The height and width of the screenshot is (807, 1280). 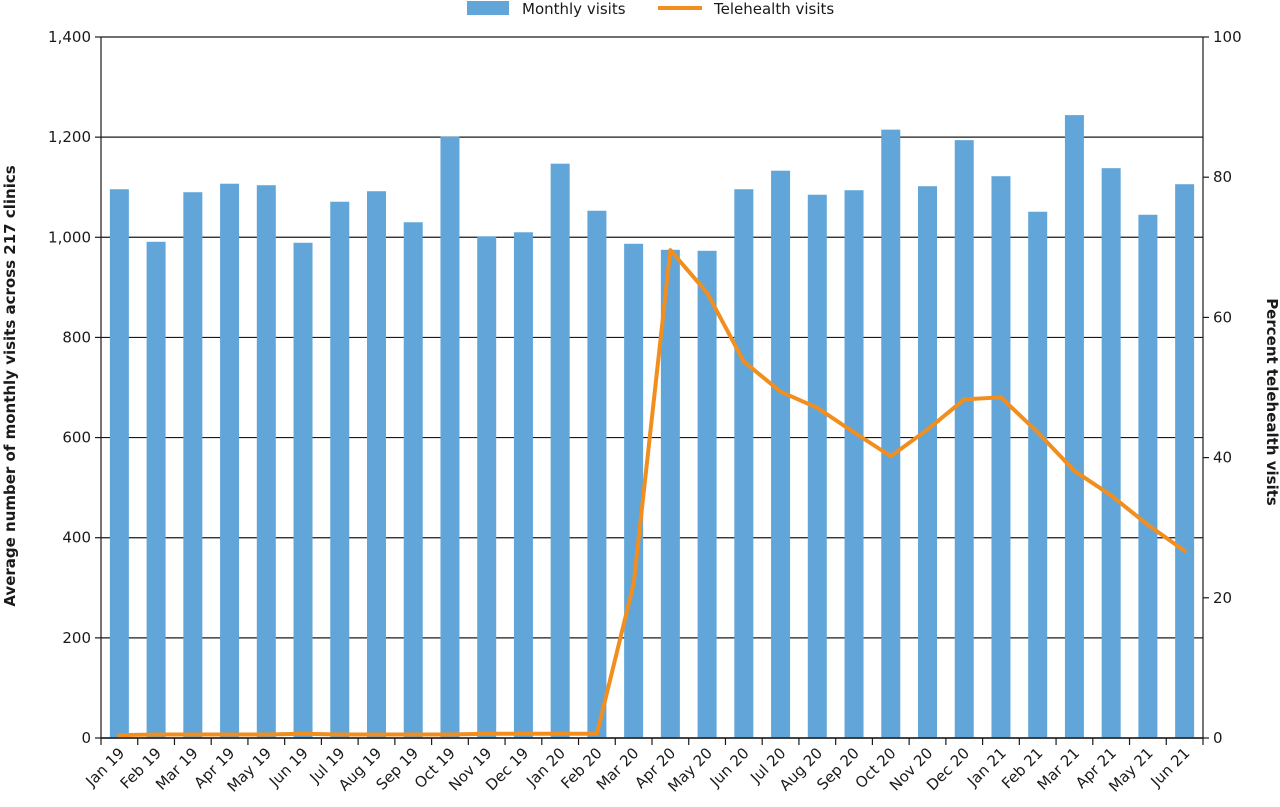 What do you see at coordinates (1227, 37) in the screenshot?
I see `y-right-tick-label: 100` at bounding box center [1227, 37].